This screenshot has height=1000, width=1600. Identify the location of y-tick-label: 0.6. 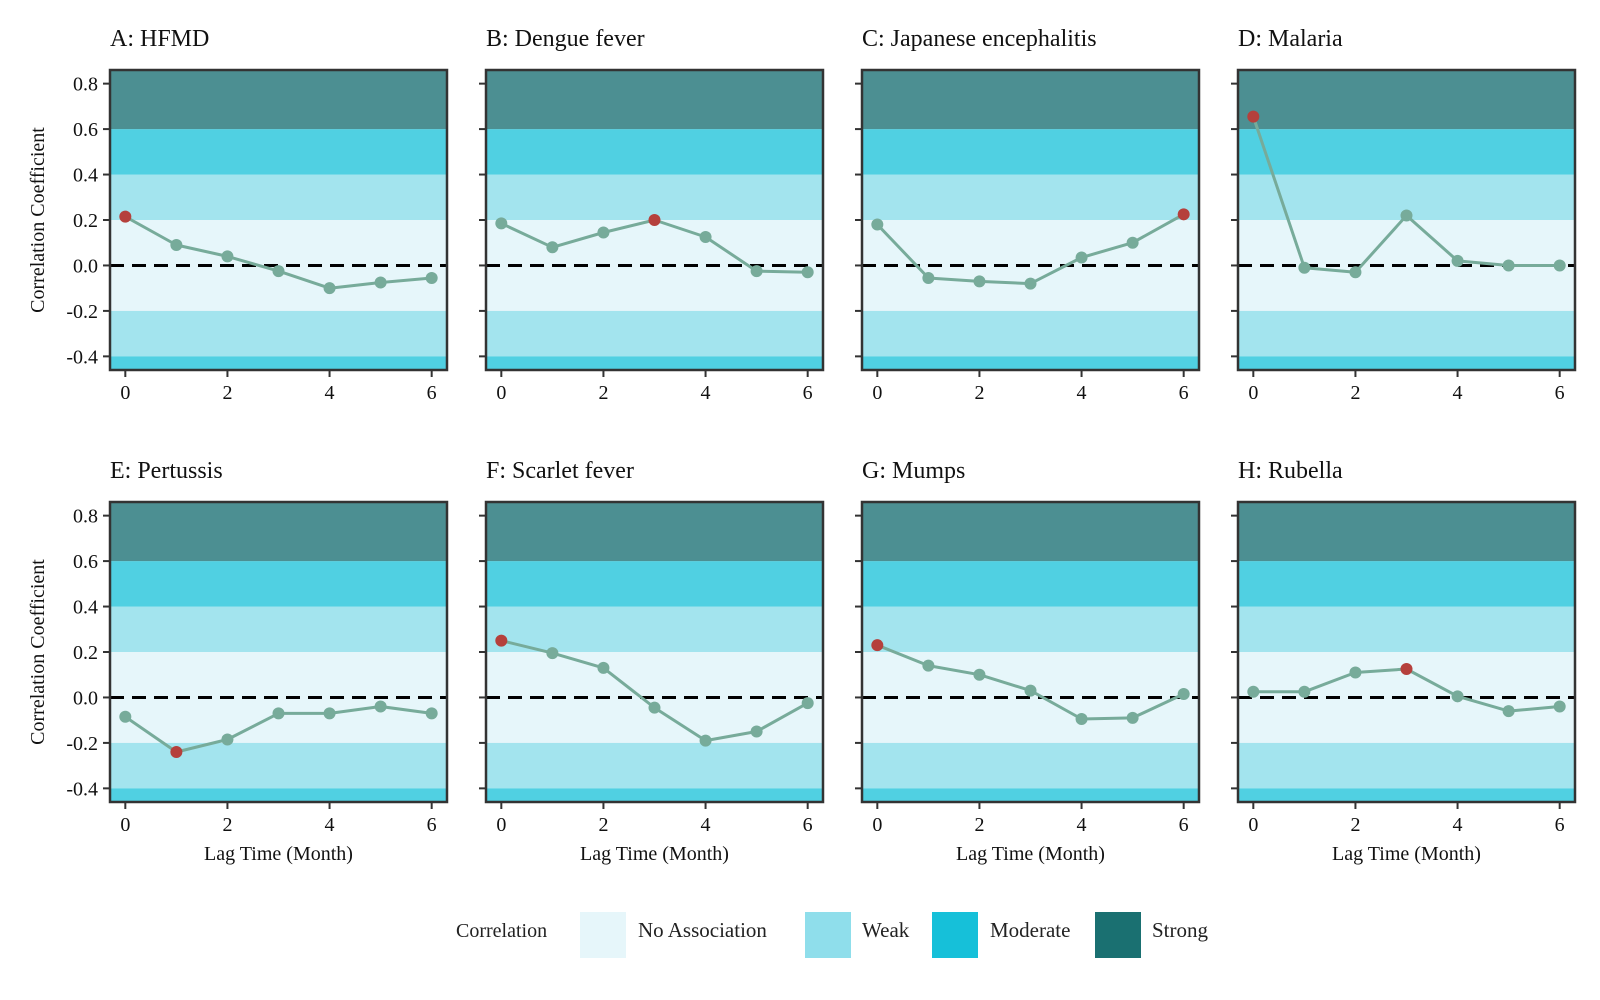
(85, 562).